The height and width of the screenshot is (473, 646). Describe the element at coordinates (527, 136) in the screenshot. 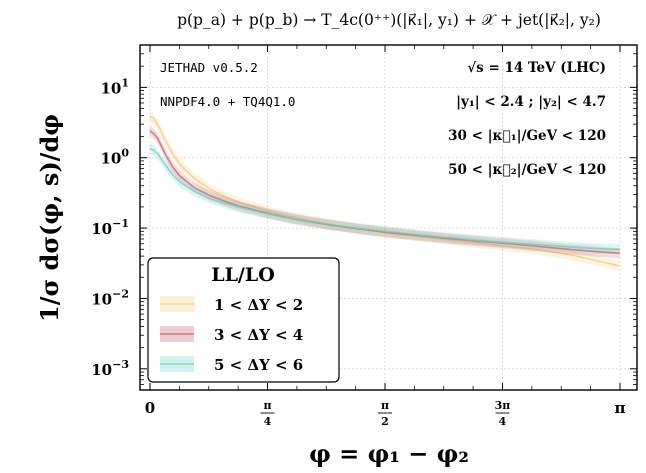

I see `annotation-kappa1: 30 < |κ⃗₁|/GeV < 120` at that location.